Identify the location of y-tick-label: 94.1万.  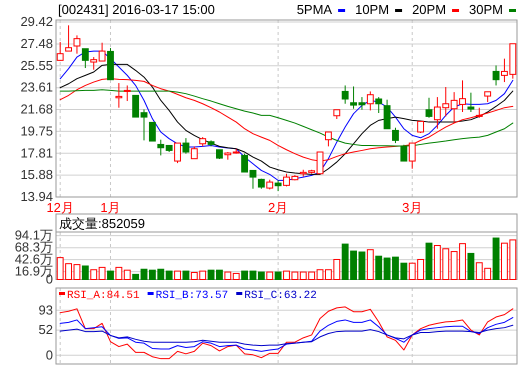
(33, 235).